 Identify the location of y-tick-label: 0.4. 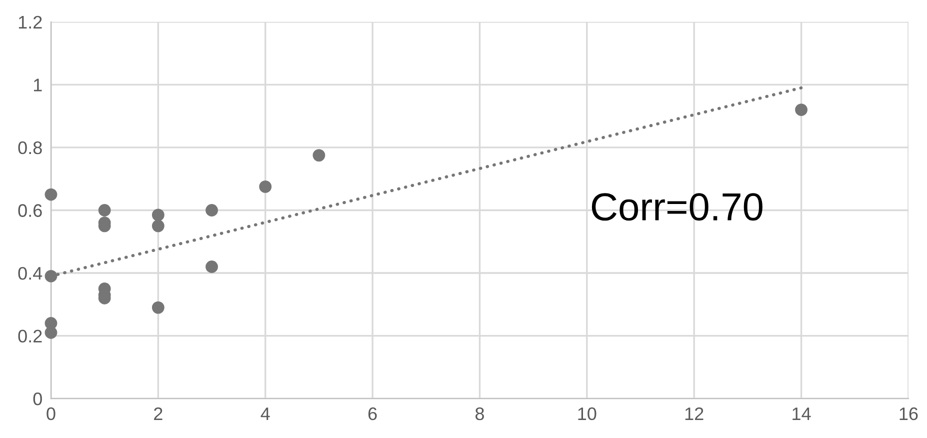
(30, 273).